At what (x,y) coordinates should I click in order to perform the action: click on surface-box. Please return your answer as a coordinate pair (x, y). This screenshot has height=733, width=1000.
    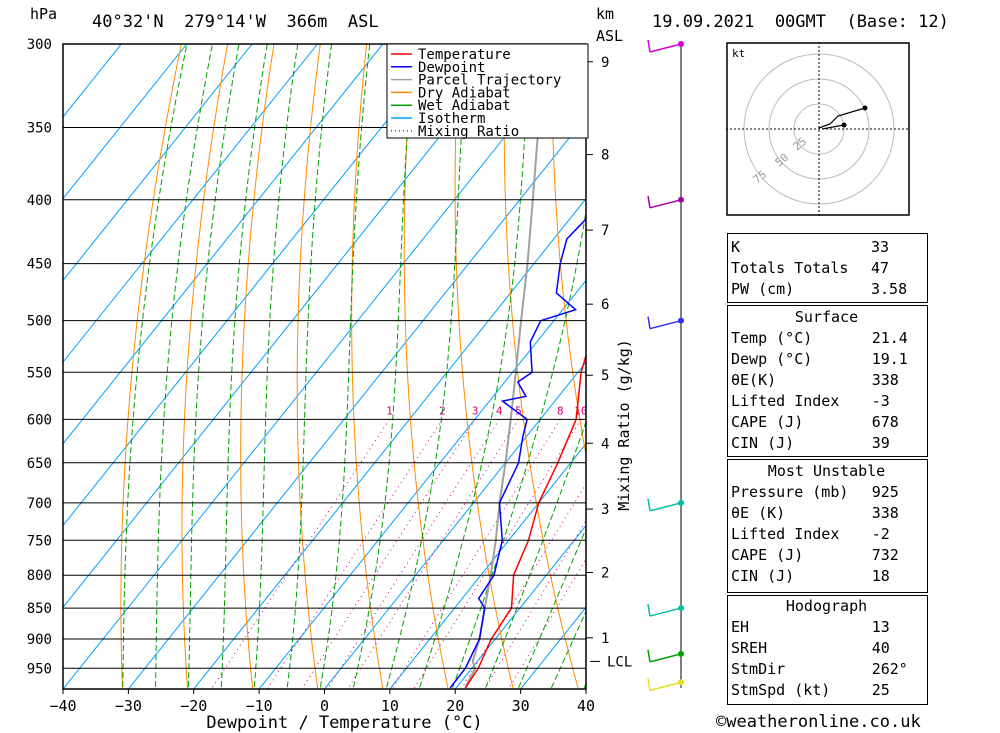
    Looking at the image, I should click on (827, 381).